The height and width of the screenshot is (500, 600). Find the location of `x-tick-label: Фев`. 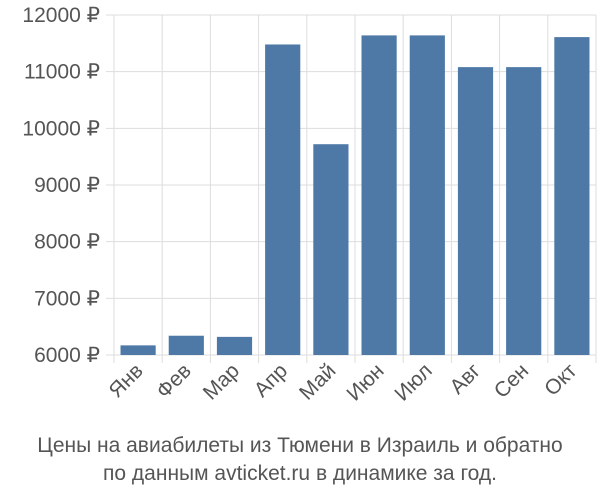

x-tick-label: Фев is located at coordinates (174, 381).